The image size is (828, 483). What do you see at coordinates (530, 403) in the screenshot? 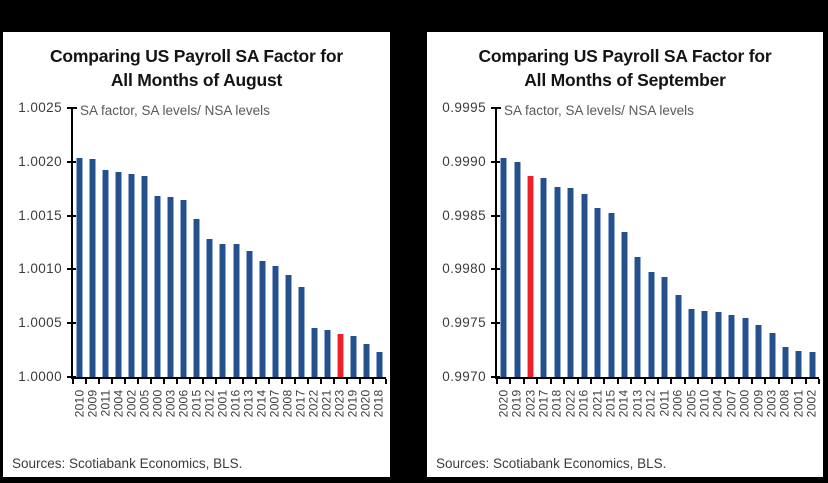
I see `x-axis-tick-label: 2023` at bounding box center [530, 403].